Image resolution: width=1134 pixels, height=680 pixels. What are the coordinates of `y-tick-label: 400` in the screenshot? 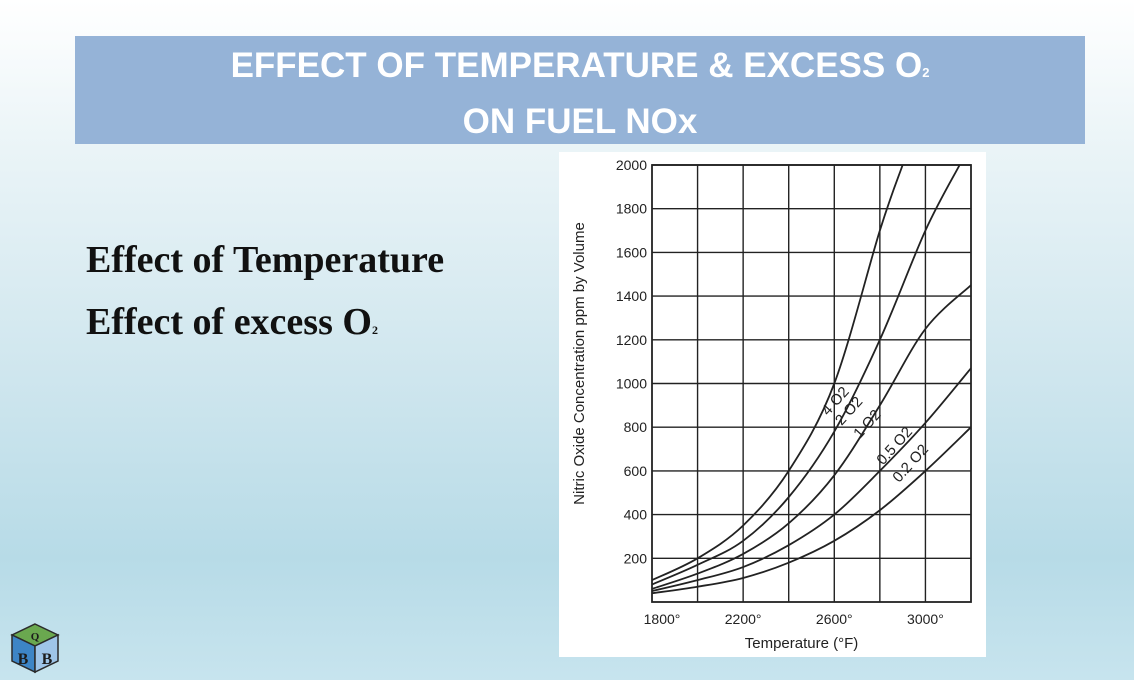 It's located at (636, 515).